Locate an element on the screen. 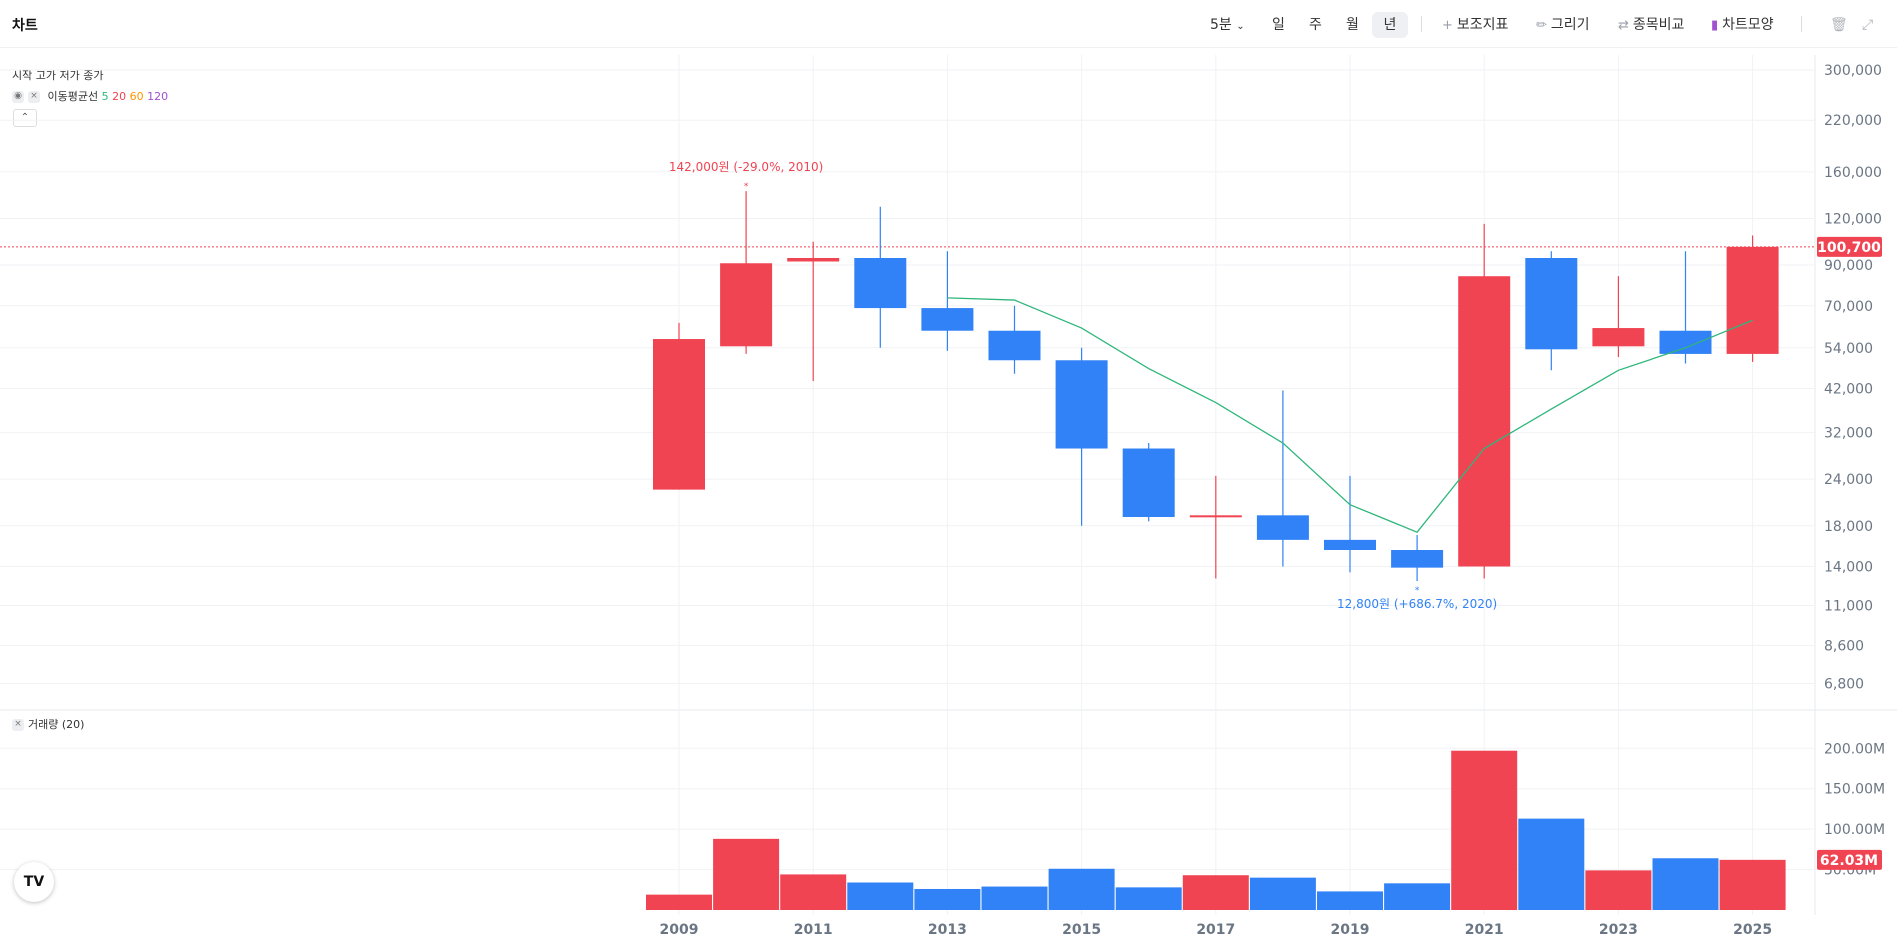 The width and height of the screenshot is (1897, 943). volume-legend: × 거래량 (20) is located at coordinates (48, 724).